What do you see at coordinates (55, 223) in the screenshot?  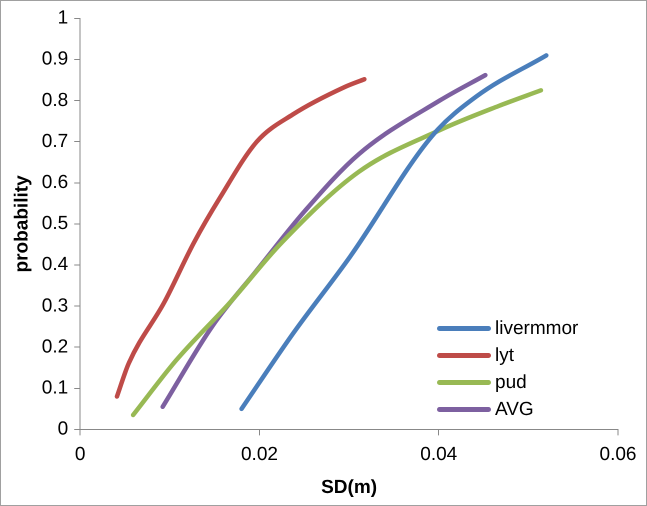 I see `y-tick-label: 0.5` at bounding box center [55, 223].